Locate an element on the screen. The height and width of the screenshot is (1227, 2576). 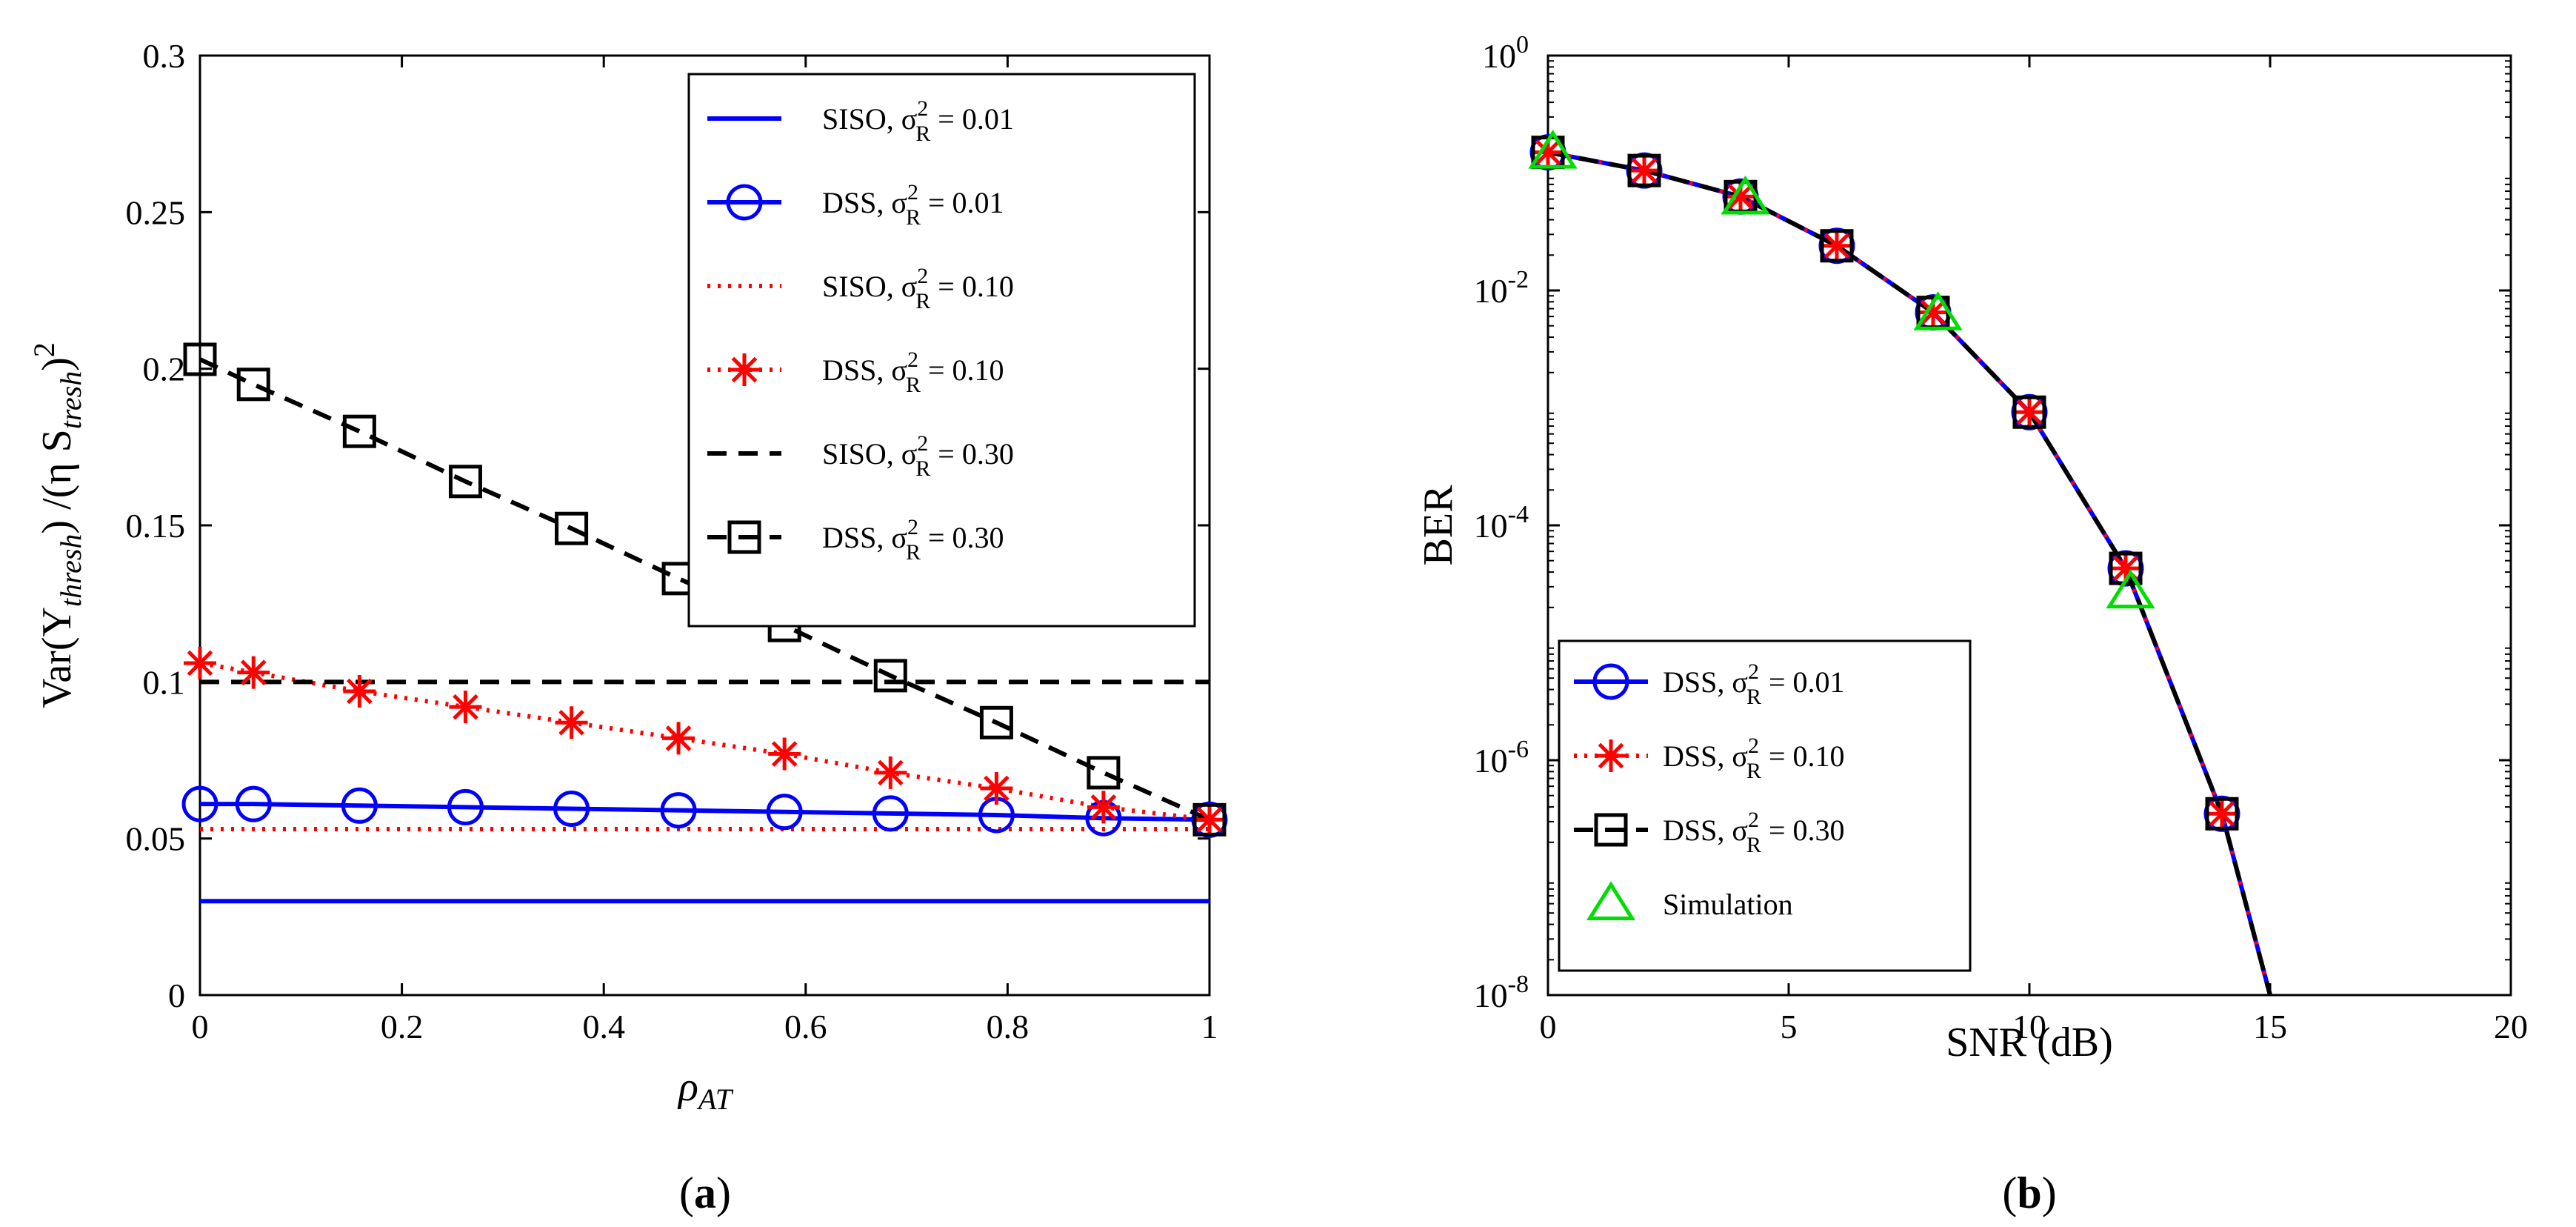
chart-a-ylabel: Var(Ythresh) /(η Stresh)2 is located at coordinates (57, 525).